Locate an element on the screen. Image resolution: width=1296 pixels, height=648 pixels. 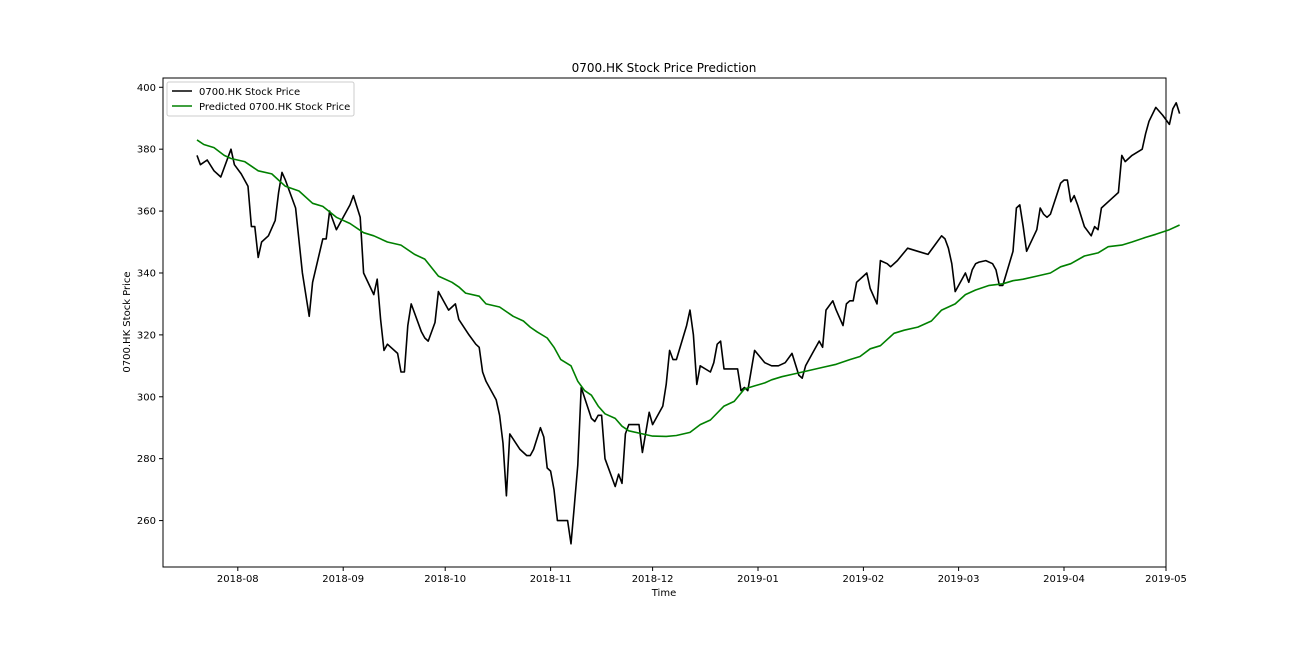
y-tick-label: 260 is located at coordinates (146, 521).